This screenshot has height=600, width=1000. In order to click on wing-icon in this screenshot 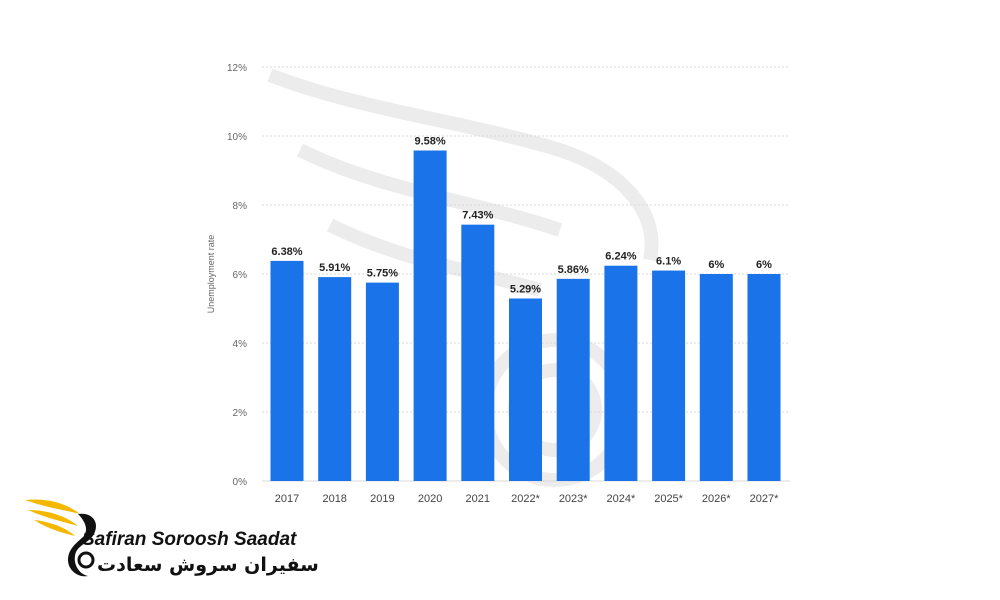, I will do `click(61, 538)`.